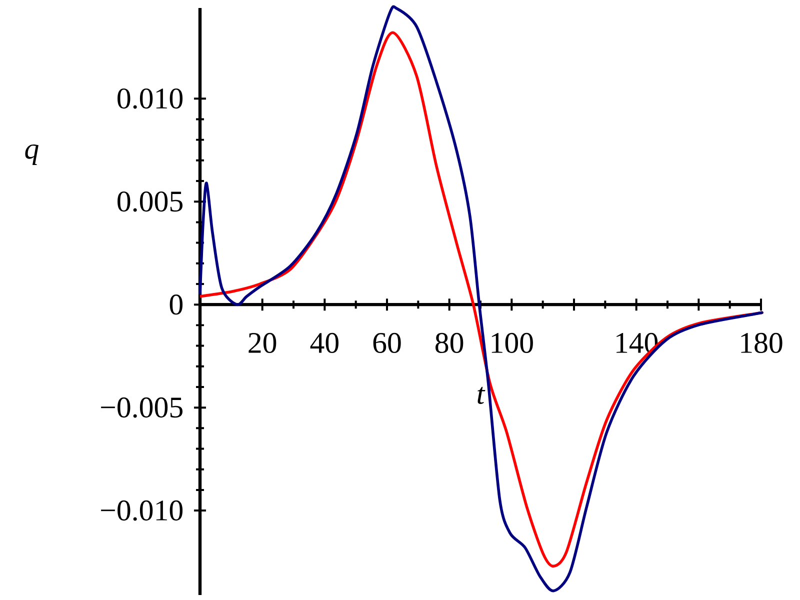  I want to click on x-tick-label: 180, so click(761, 343).